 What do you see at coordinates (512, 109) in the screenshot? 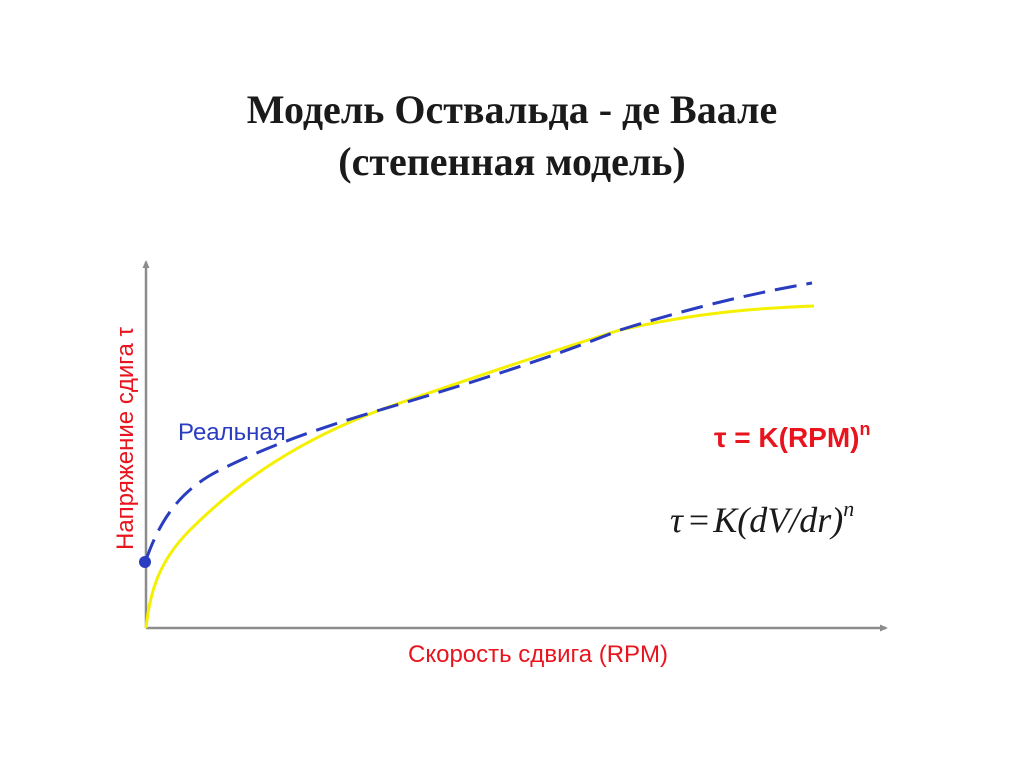
I see `title-line-1: Модель Оствальда - де Ваале` at bounding box center [512, 109].